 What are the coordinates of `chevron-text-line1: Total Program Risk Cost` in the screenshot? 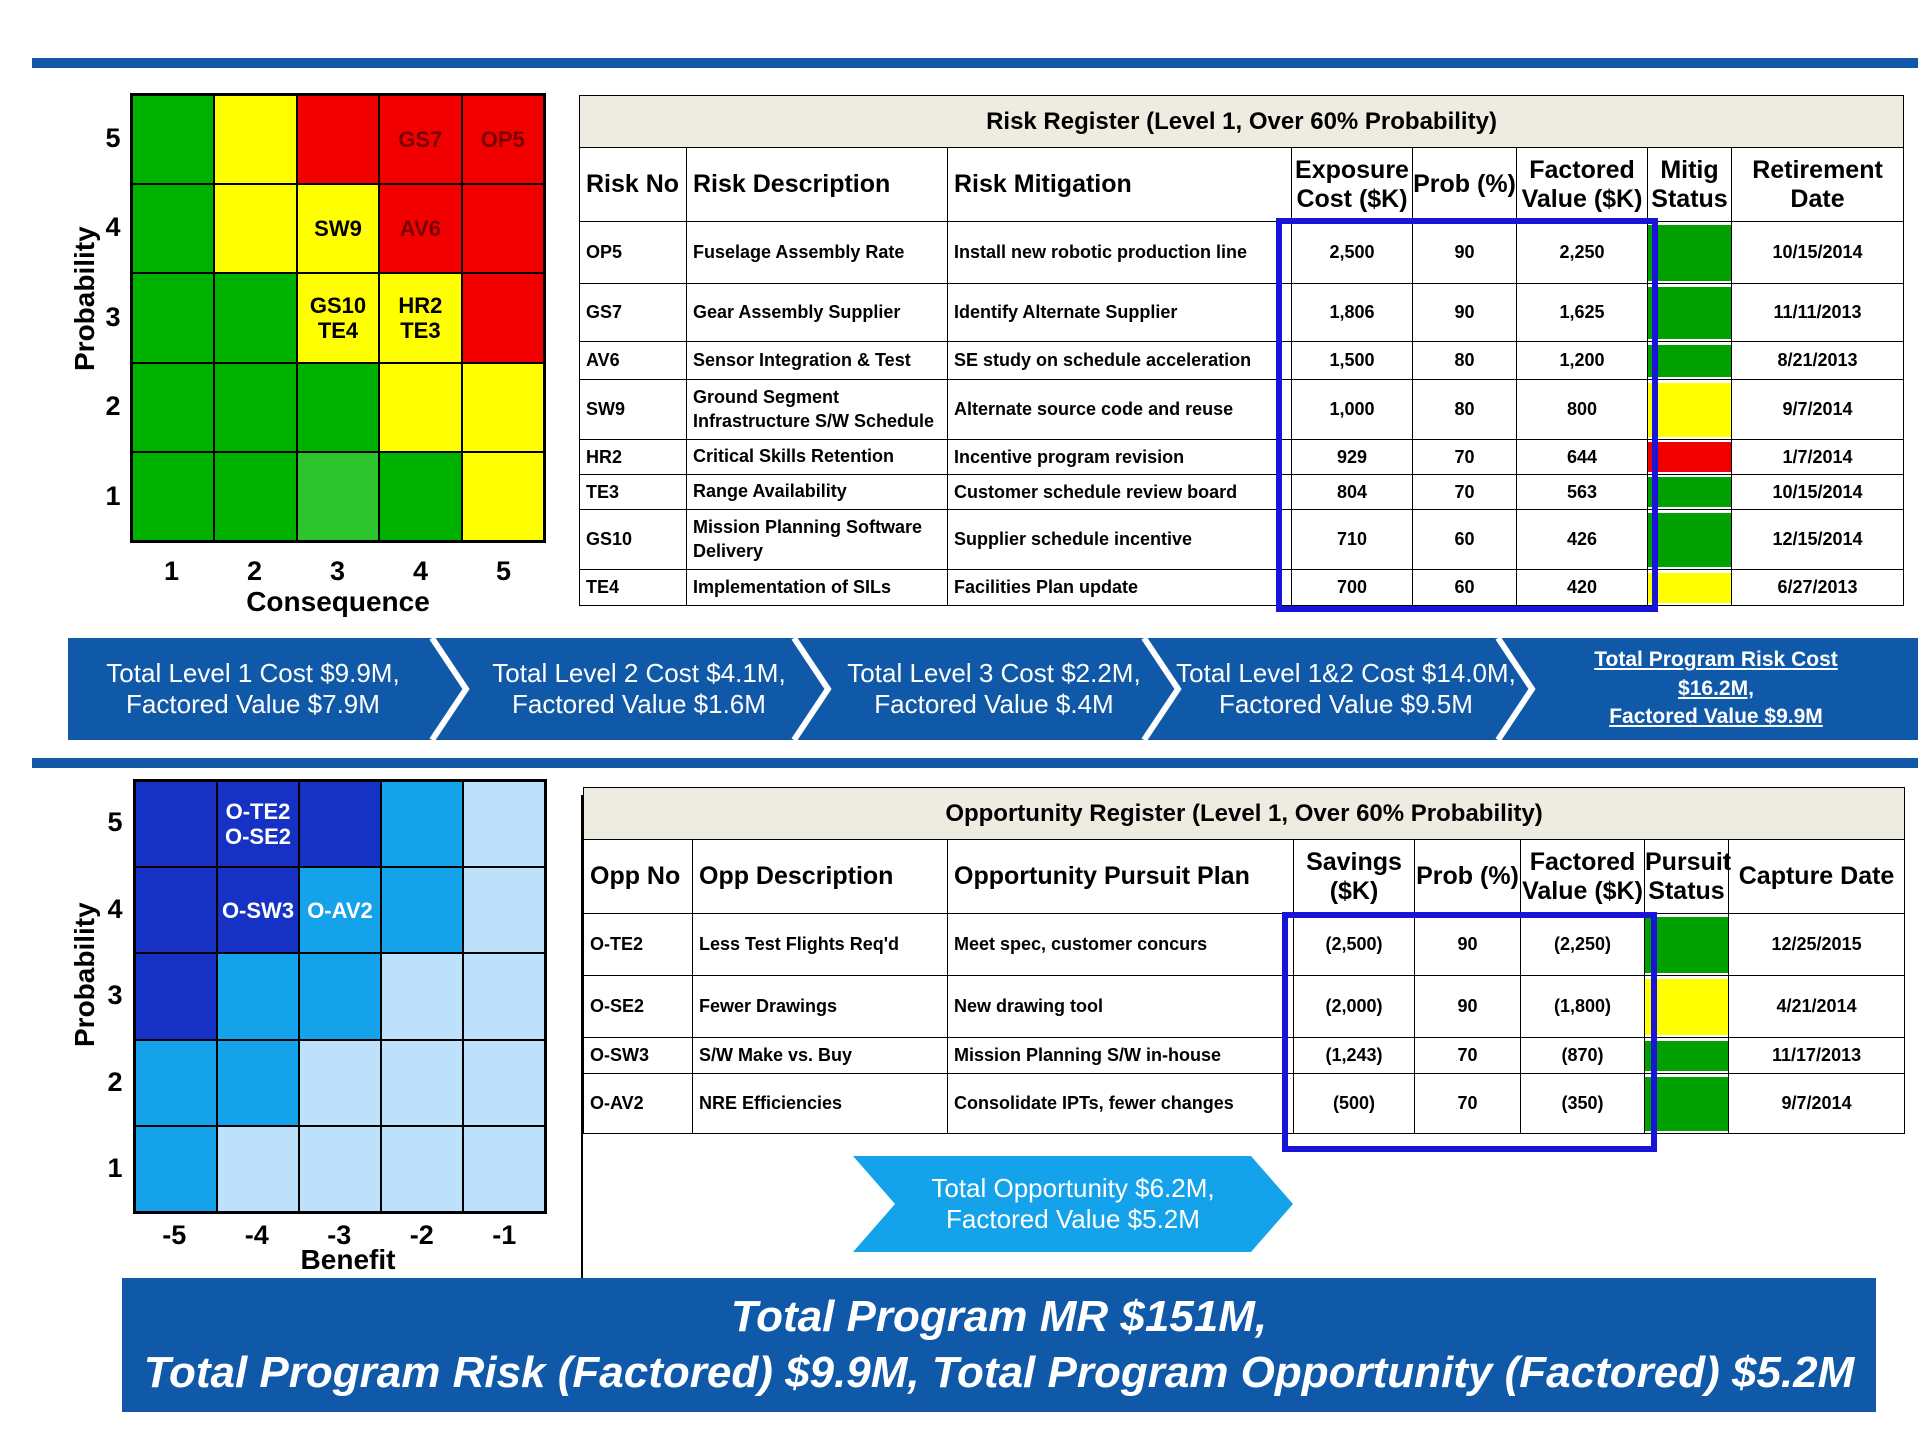 It's located at (1716, 660).